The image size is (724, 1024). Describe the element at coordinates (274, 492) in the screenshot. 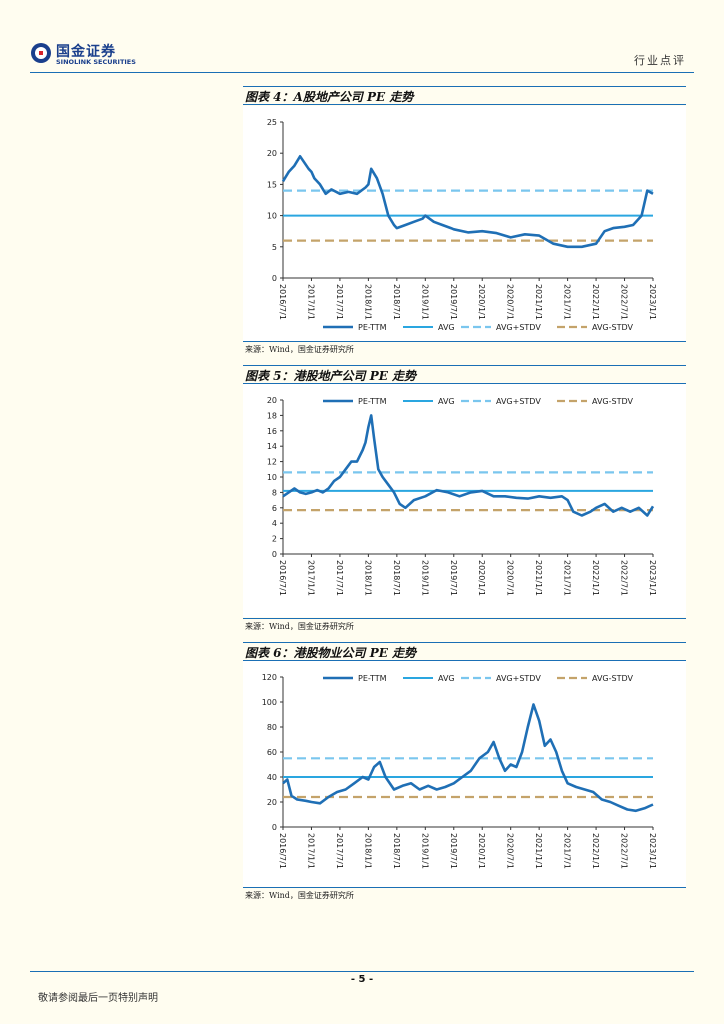

I see `y-tick-label: 8` at that location.